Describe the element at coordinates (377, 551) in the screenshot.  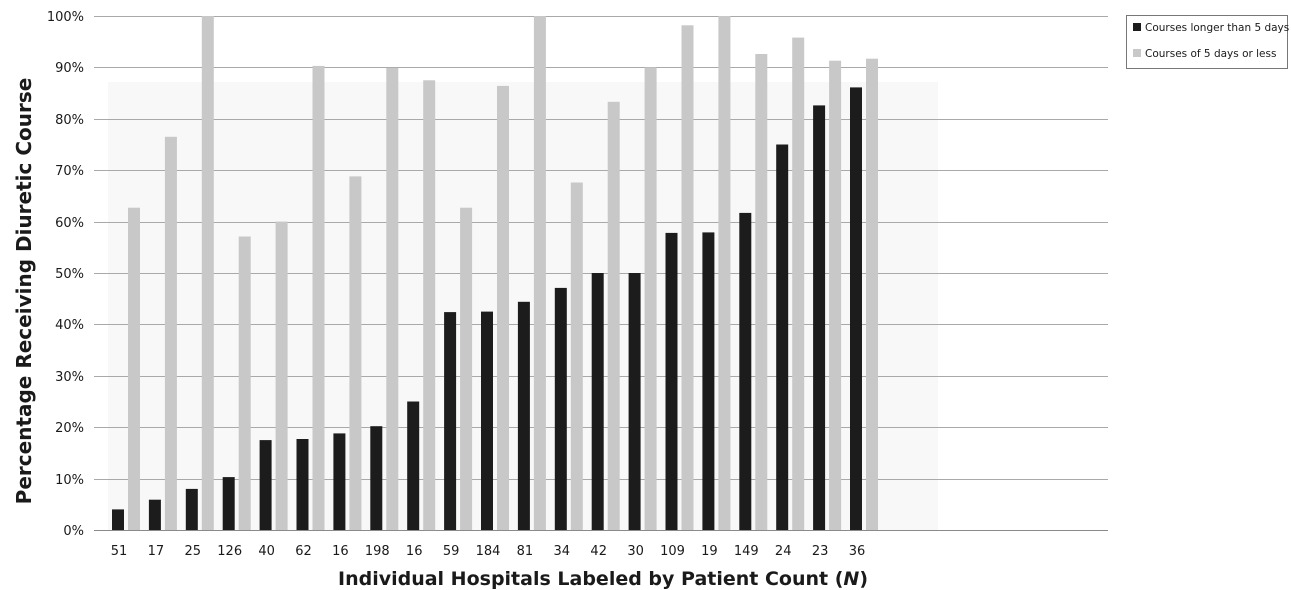
I see `x-tick-label: 198` at that location.